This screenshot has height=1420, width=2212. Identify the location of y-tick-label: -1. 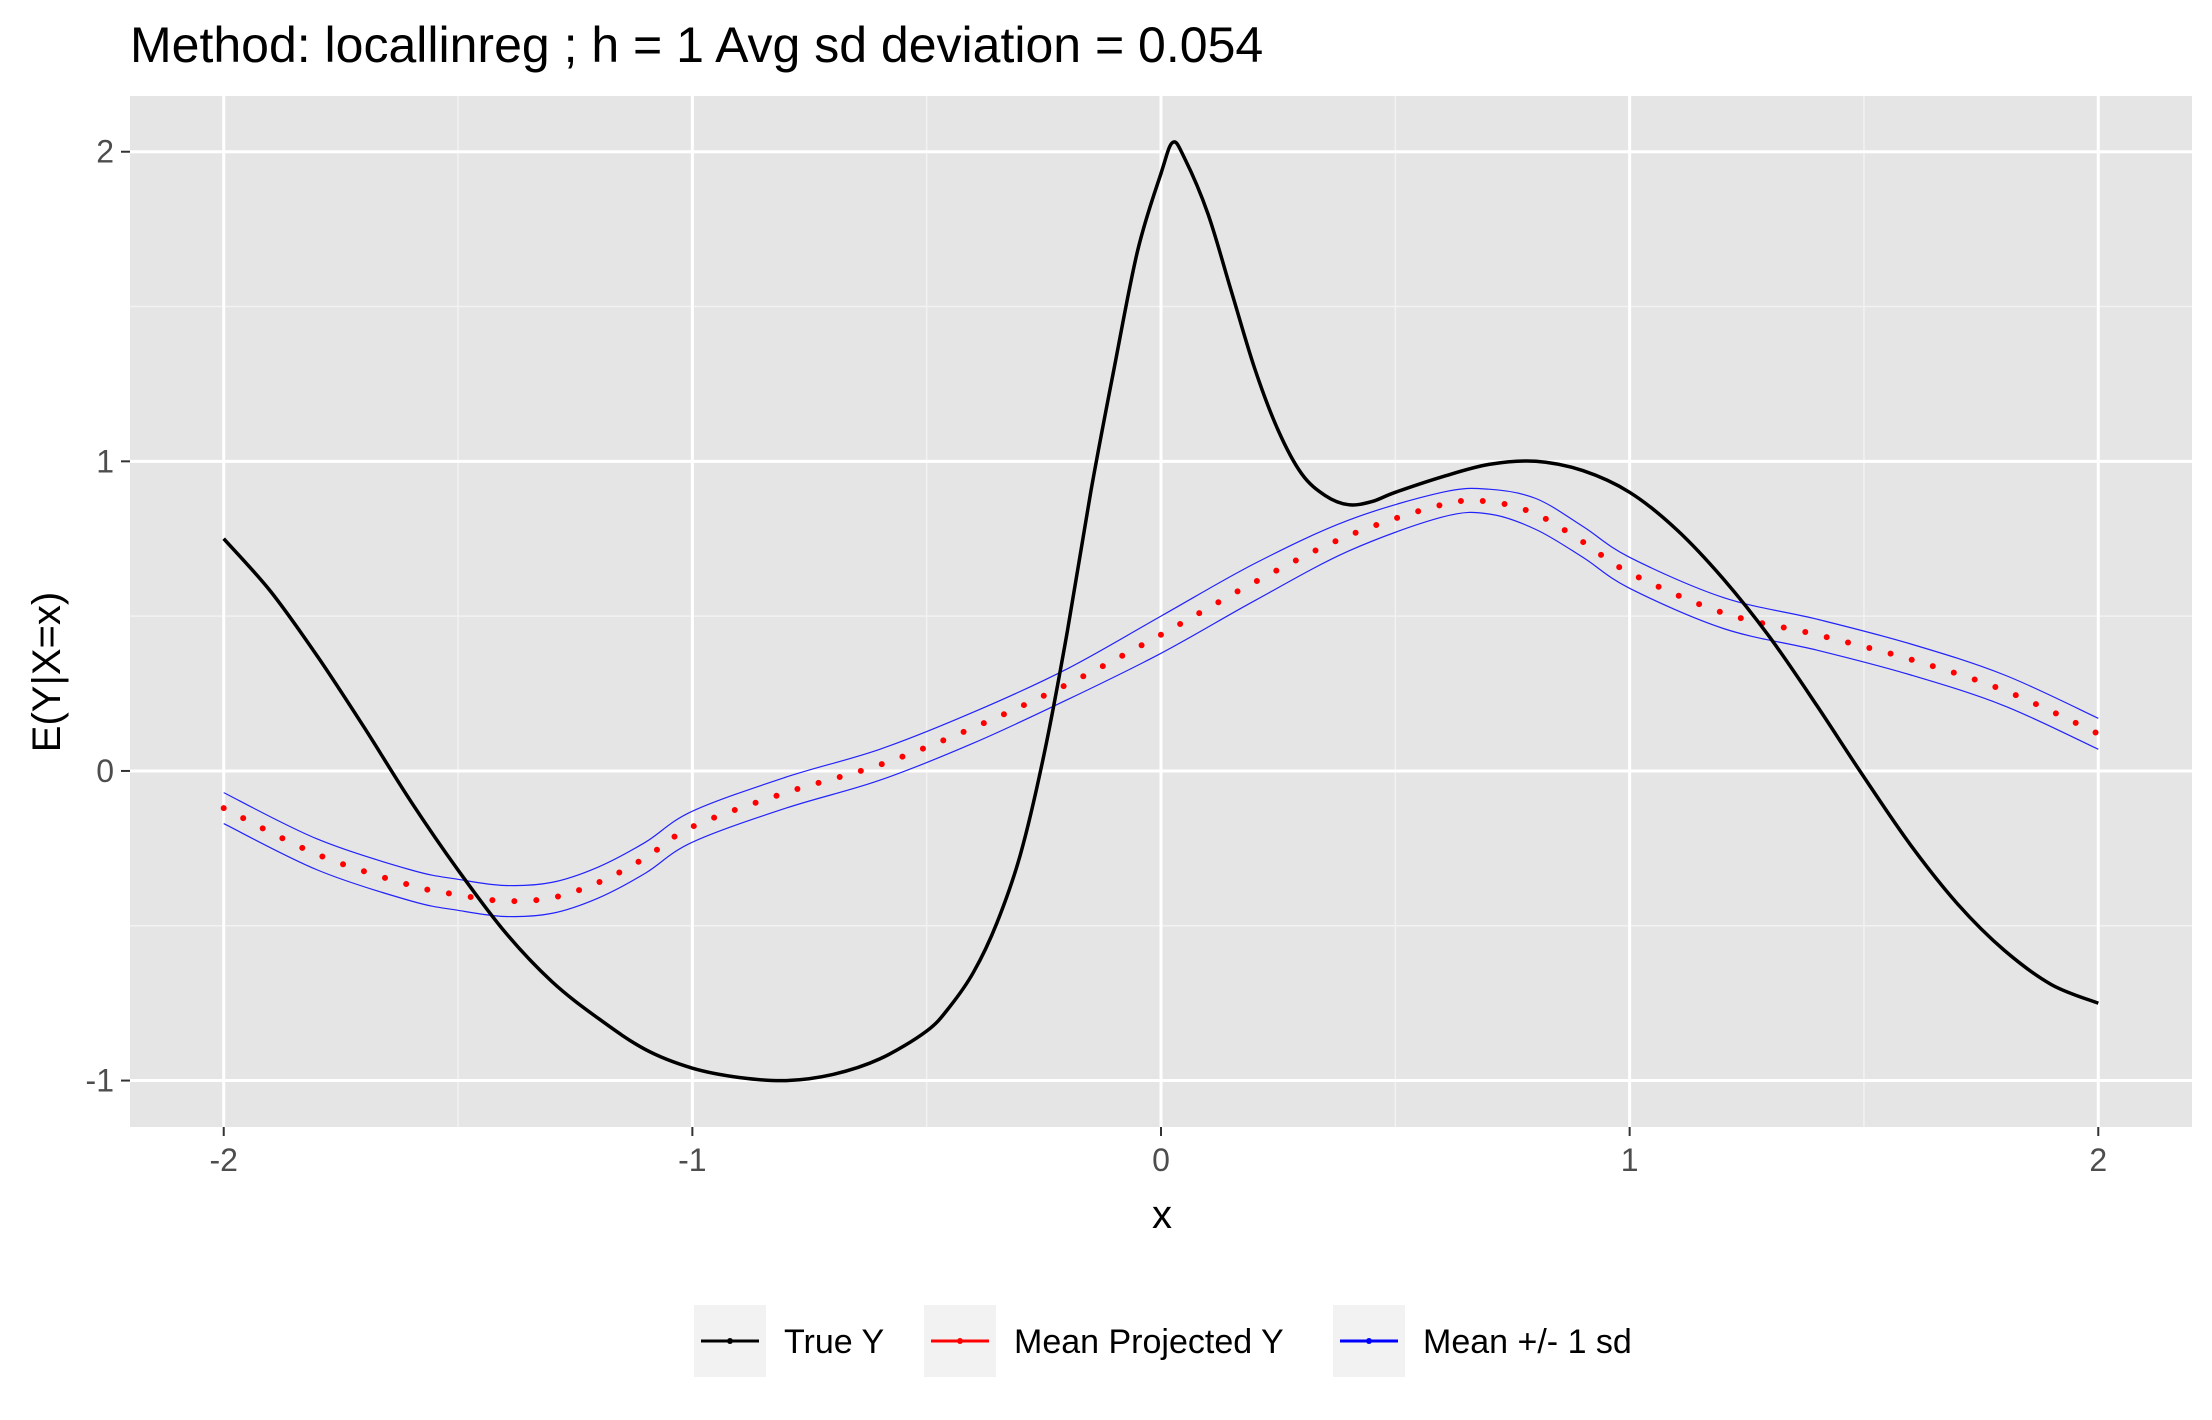
(100, 1081).